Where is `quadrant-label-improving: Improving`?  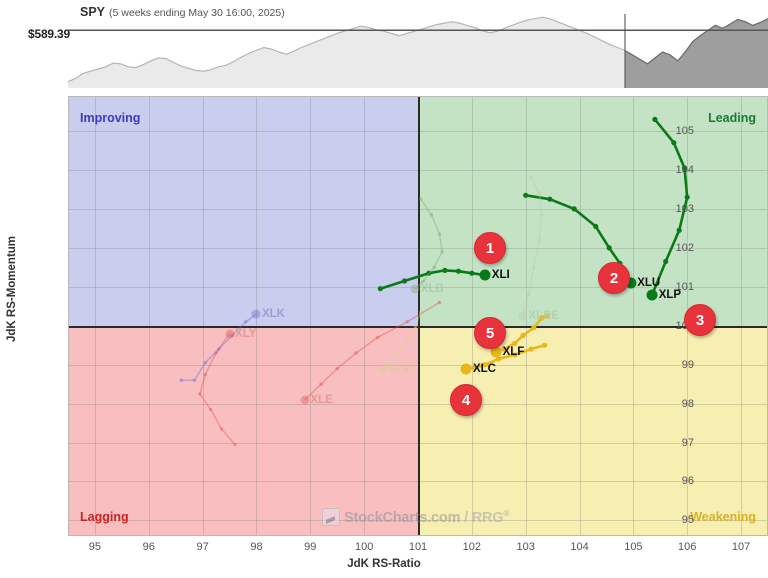
quadrant-label-improving: Improving is located at coordinates (110, 118).